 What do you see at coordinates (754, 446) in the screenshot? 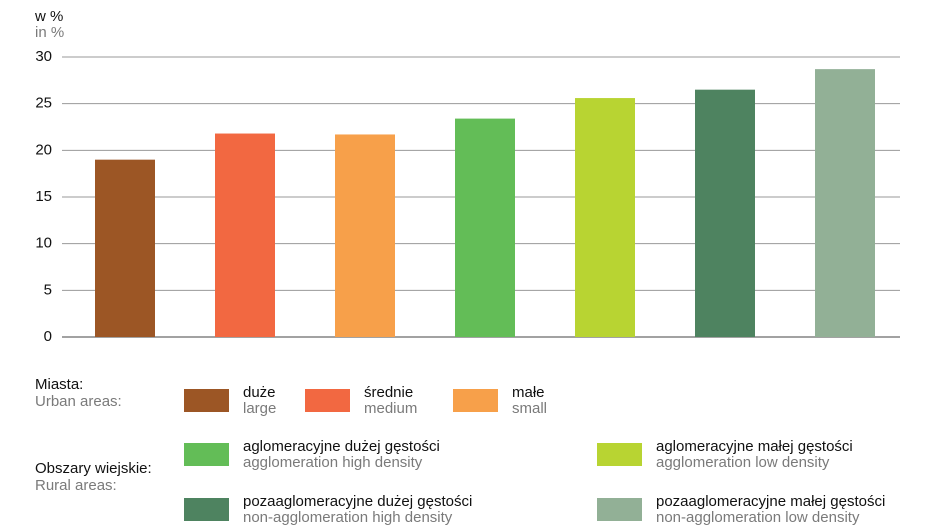
I see `legend-label: aglomeracyjne małej gęstości` at bounding box center [754, 446].